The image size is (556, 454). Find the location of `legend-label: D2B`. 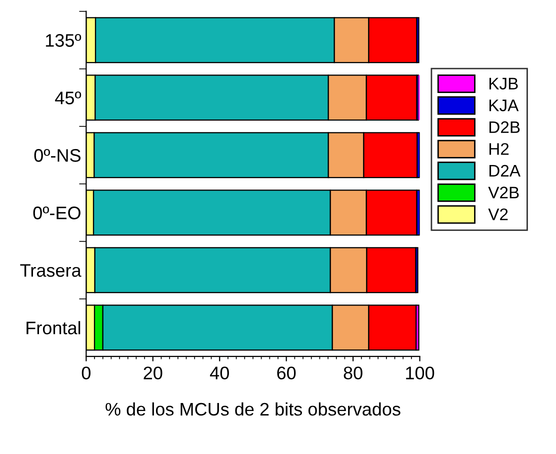

legend-label: D2B is located at coordinates (504, 127).